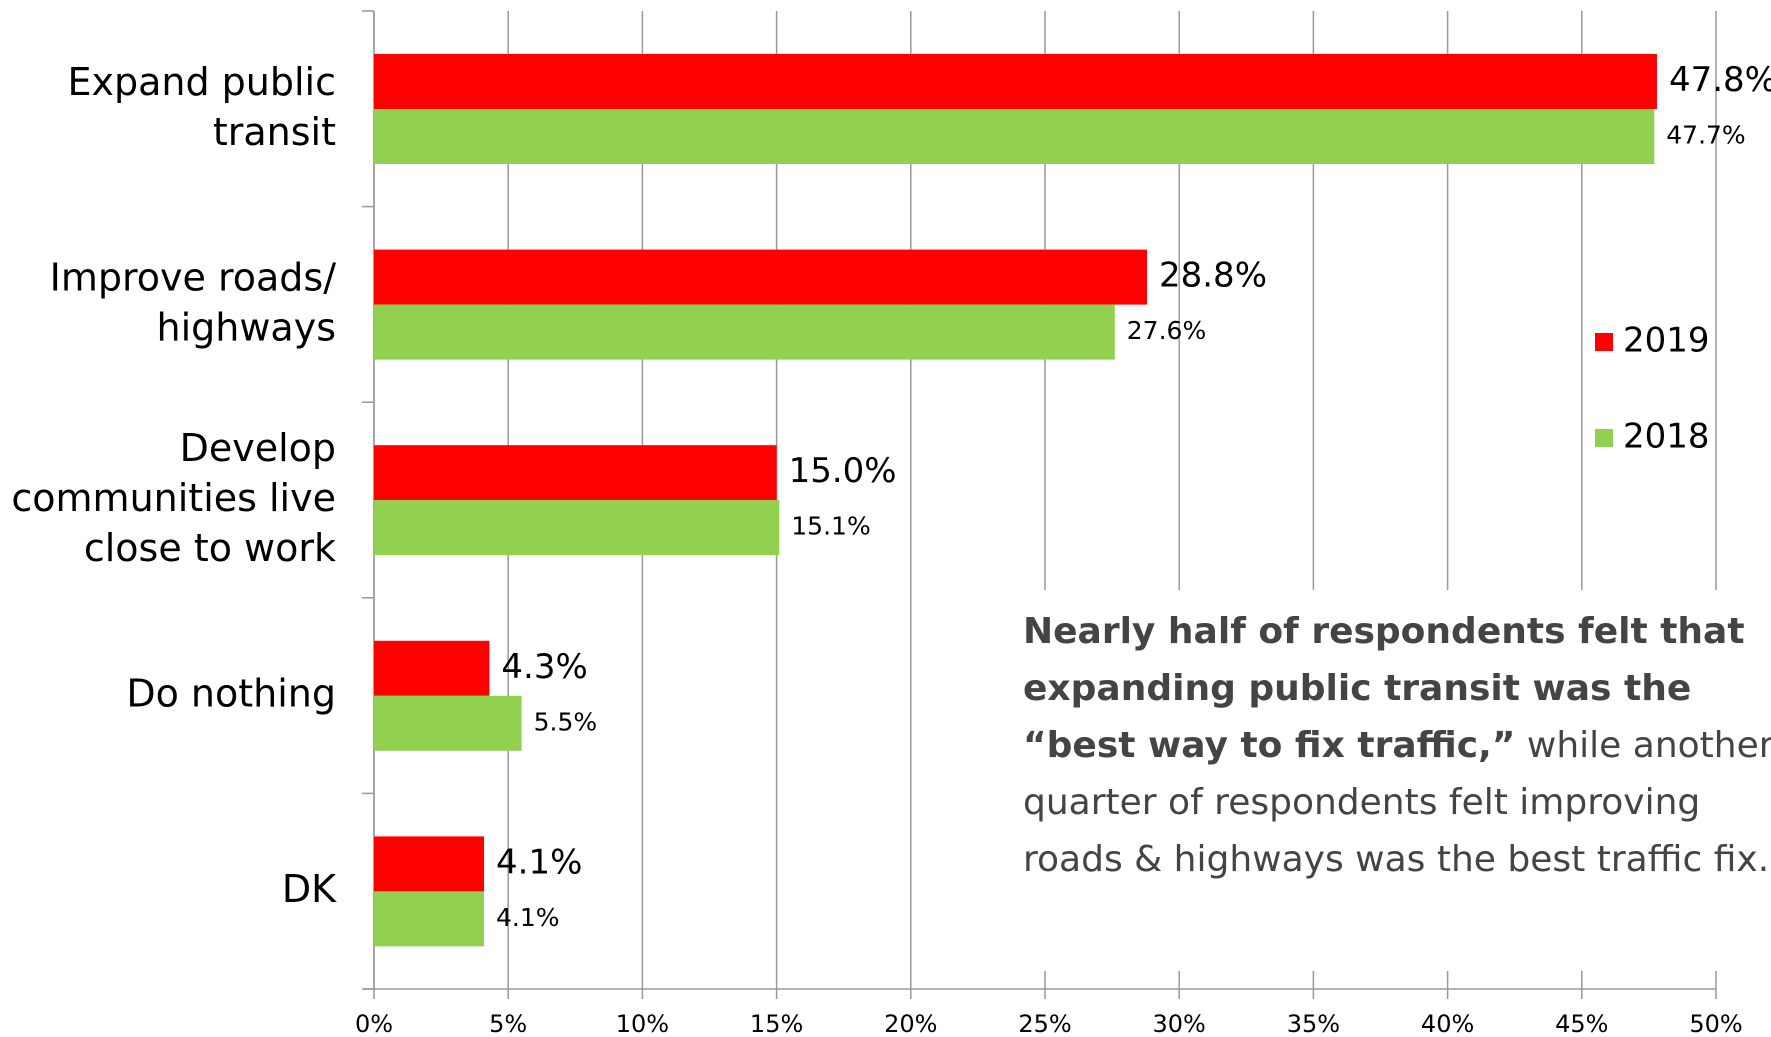 The height and width of the screenshot is (1037, 1771). What do you see at coordinates (1044, 1023) in the screenshot?
I see `x-tick-label: 25%` at bounding box center [1044, 1023].